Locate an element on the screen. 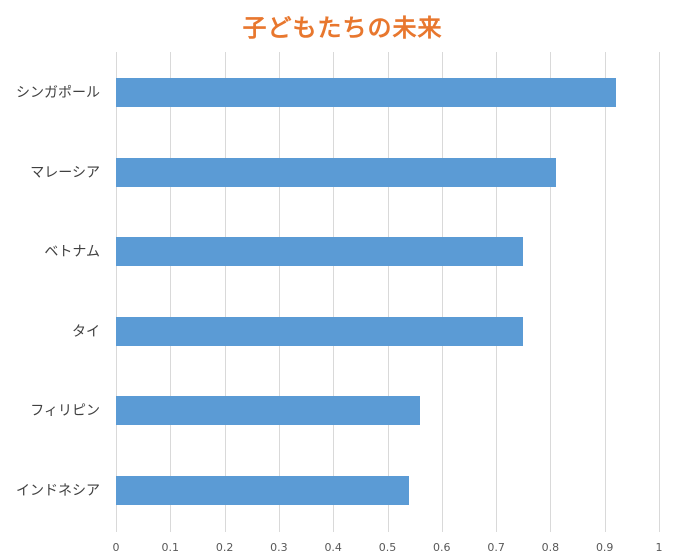 The height and width of the screenshot is (560, 685). x-tick-label: 0.8 is located at coordinates (550, 547).